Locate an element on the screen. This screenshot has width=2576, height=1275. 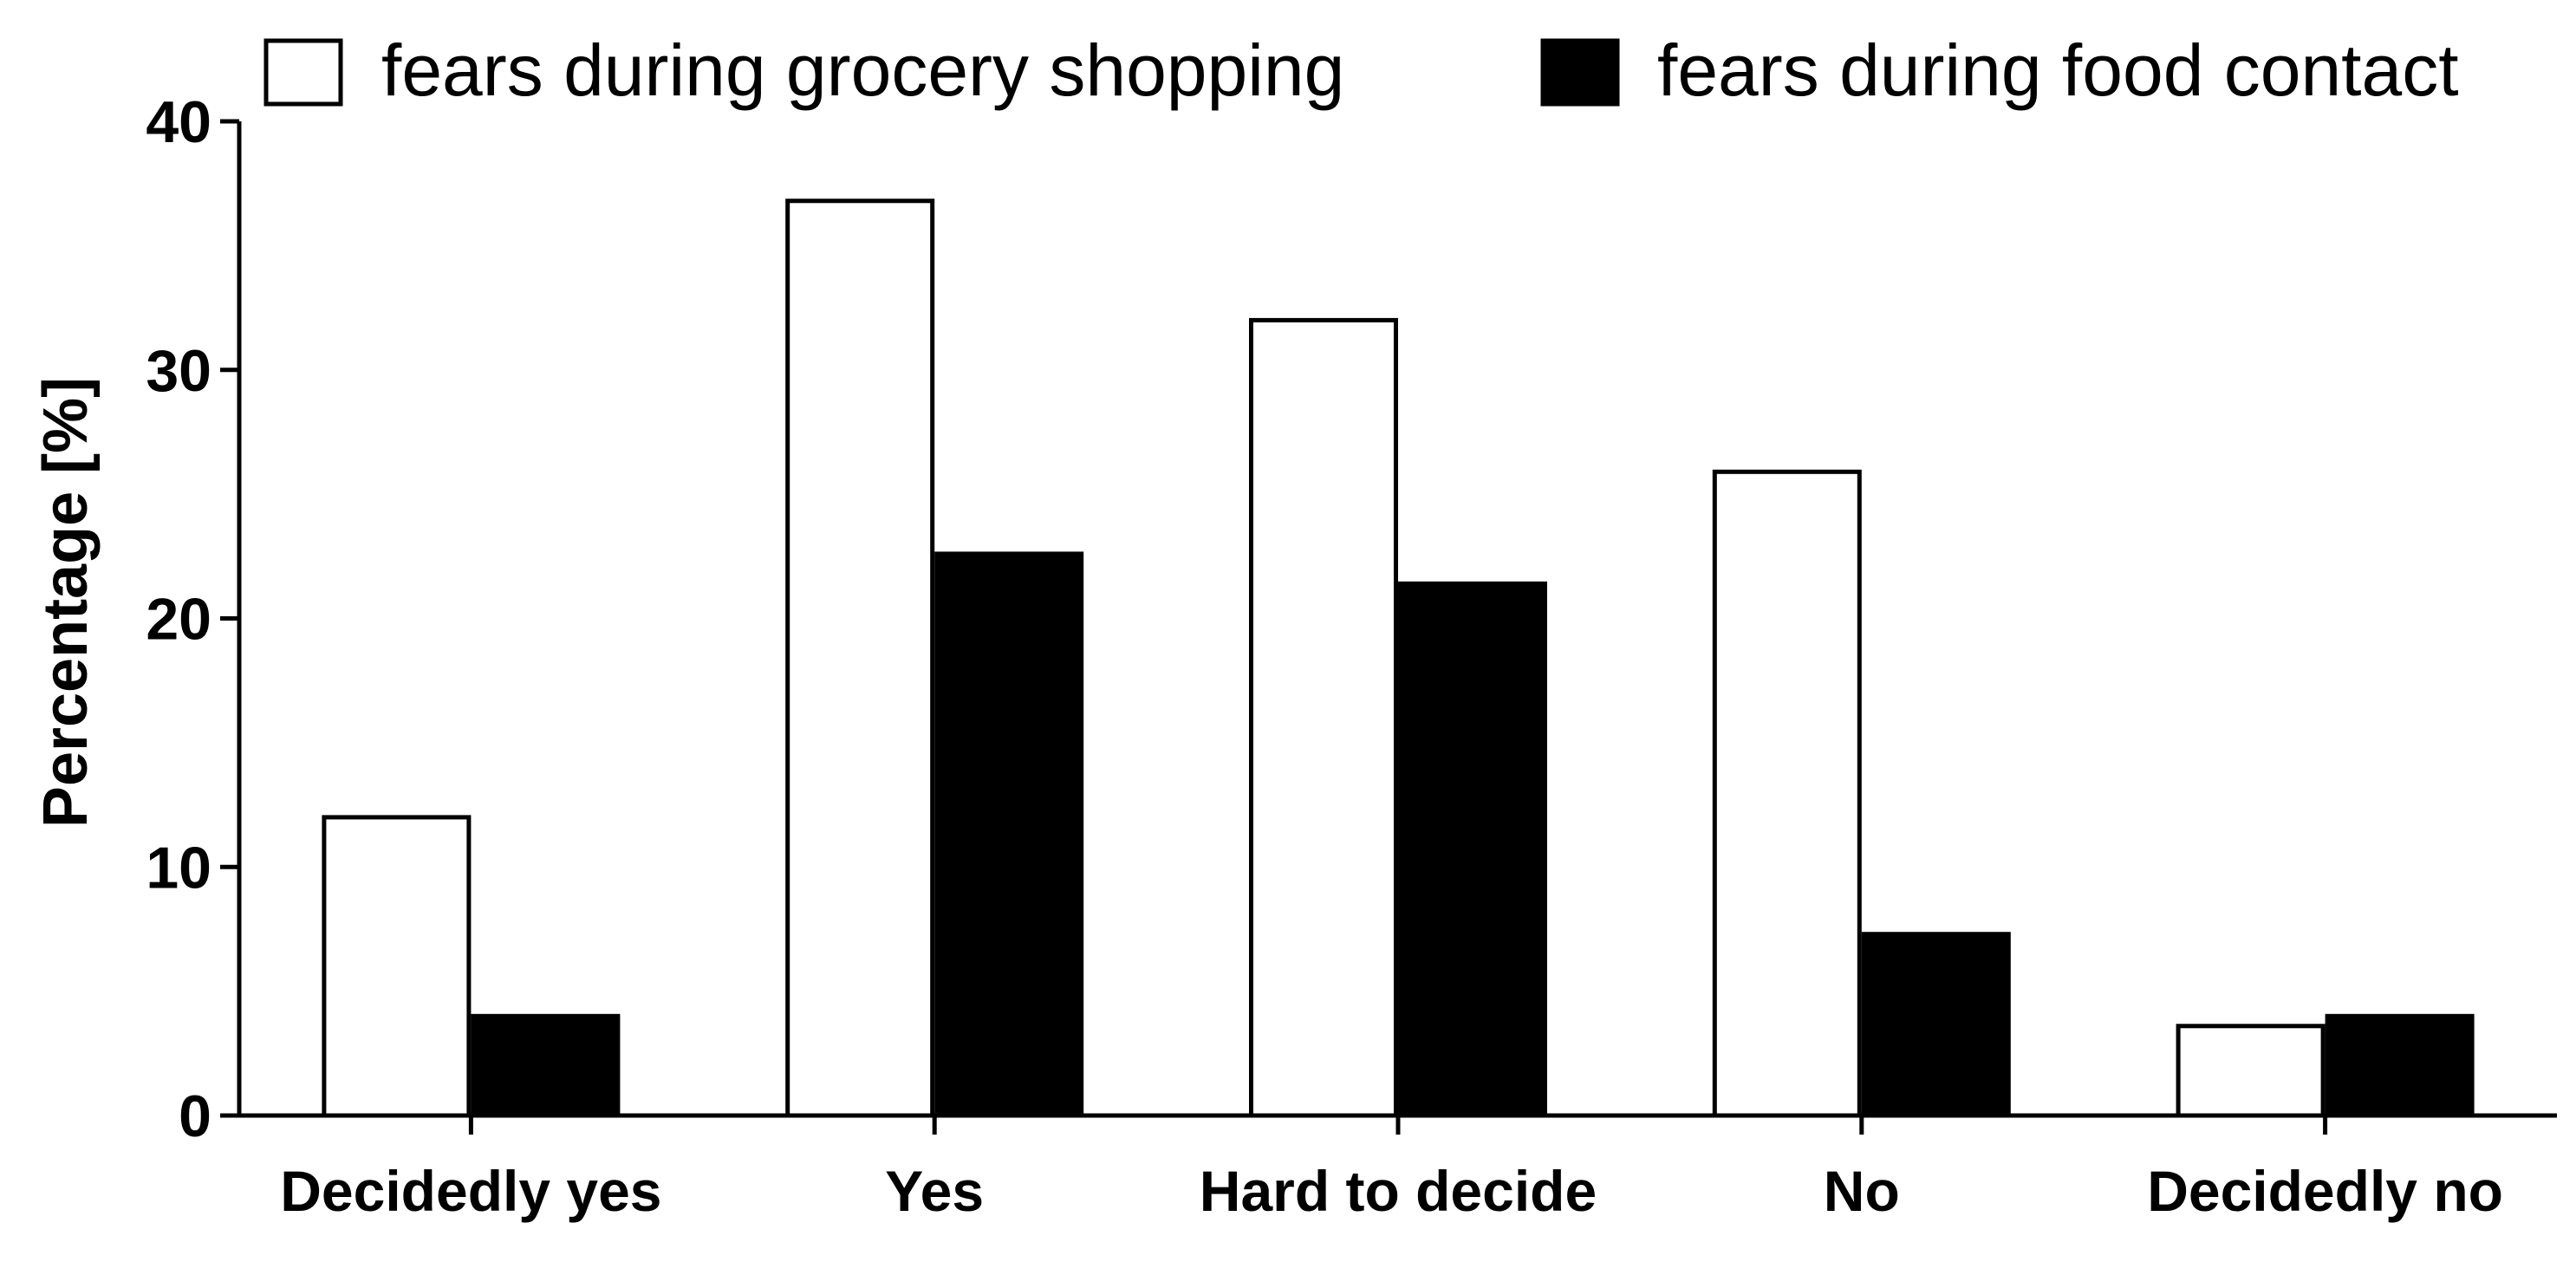
legend-label-food-contact: fears during food contact is located at coordinates (2058, 70).